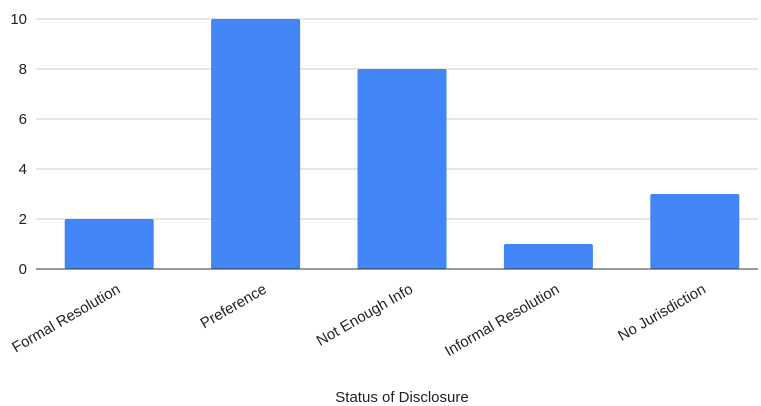 The width and height of the screenshot is (761, 406). I want to click on bar-preference, so click(256, 144).